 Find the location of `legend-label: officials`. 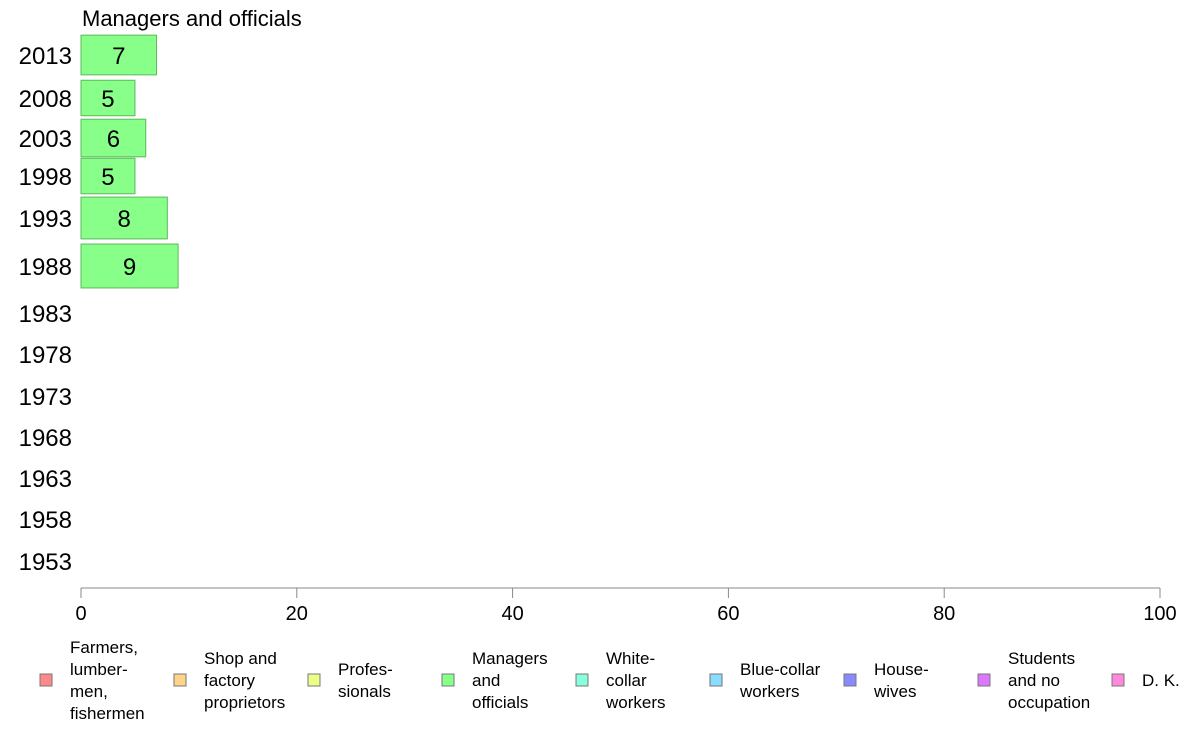

legend-label: officials is located at coordinates (500, 702).